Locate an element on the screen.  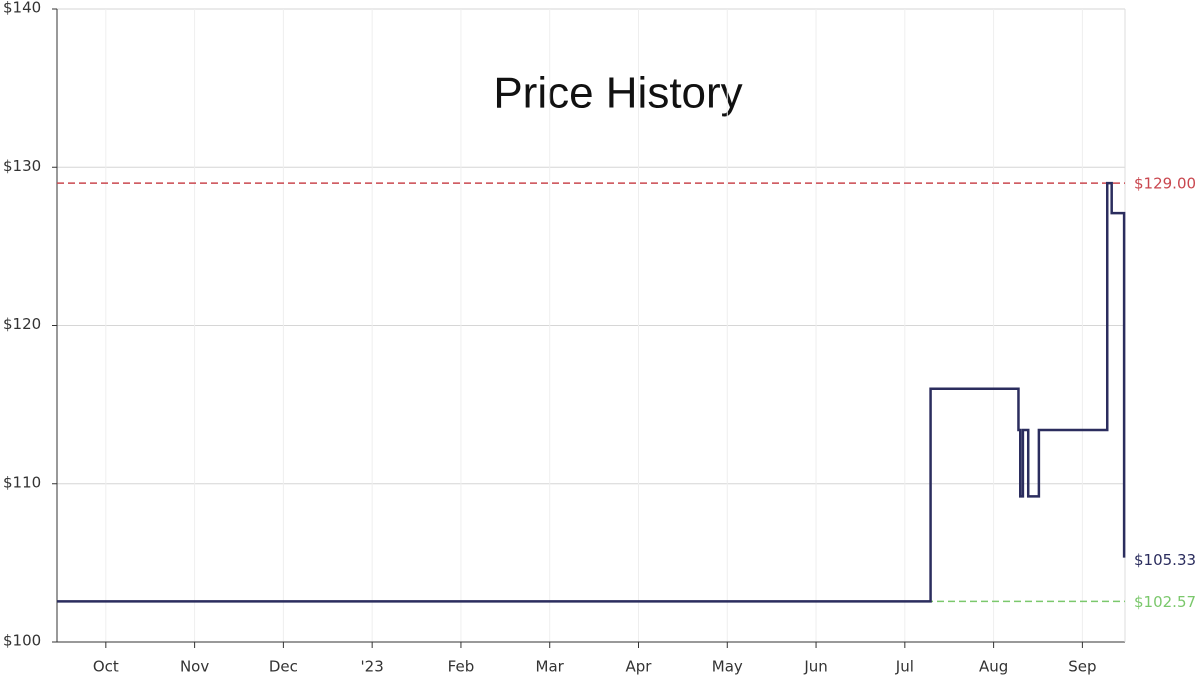
x-tick-label: Apr is located at coordinates (639, 667).